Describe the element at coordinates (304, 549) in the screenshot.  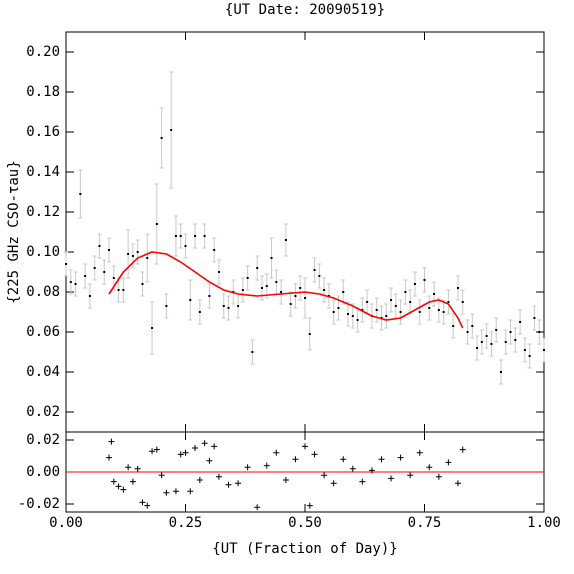
I see `x-axis-label: {UT (Fraction of Day)}` at that location.